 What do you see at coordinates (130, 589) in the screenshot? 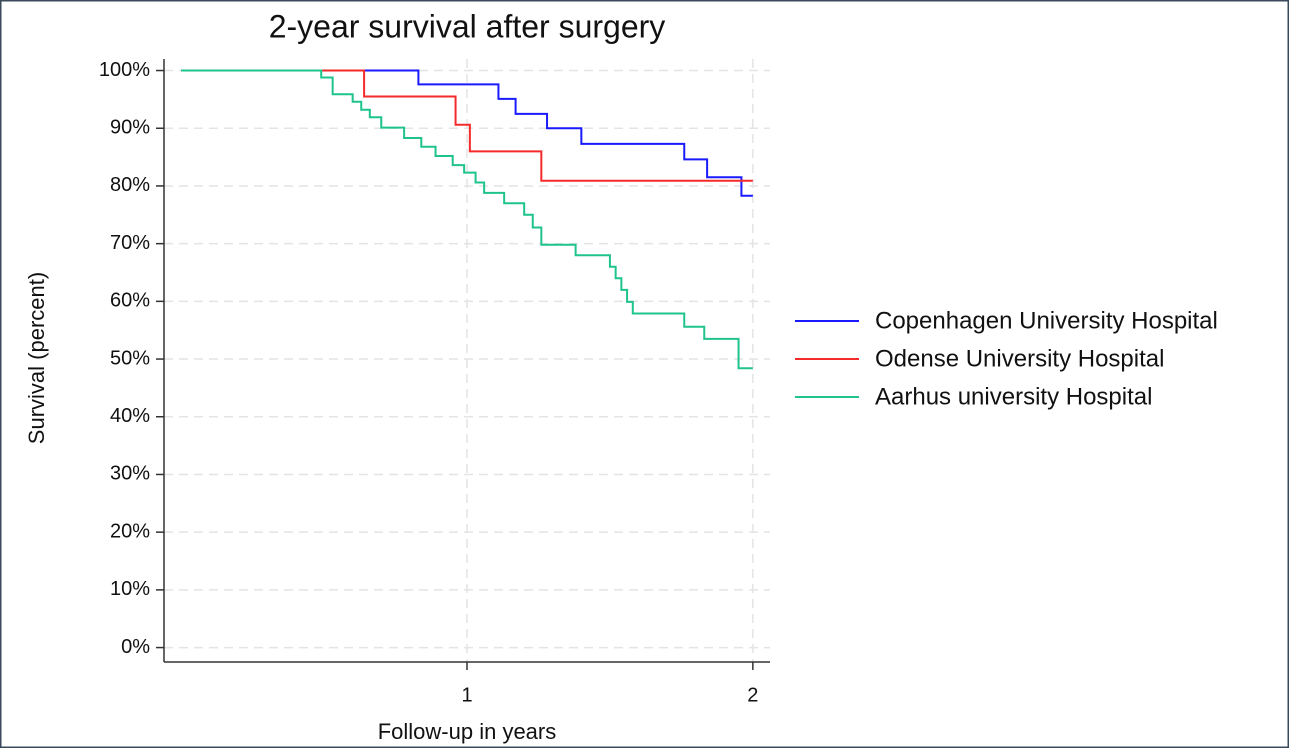
I see `y-tick-label: 10%` at bounding box center [130, 589].